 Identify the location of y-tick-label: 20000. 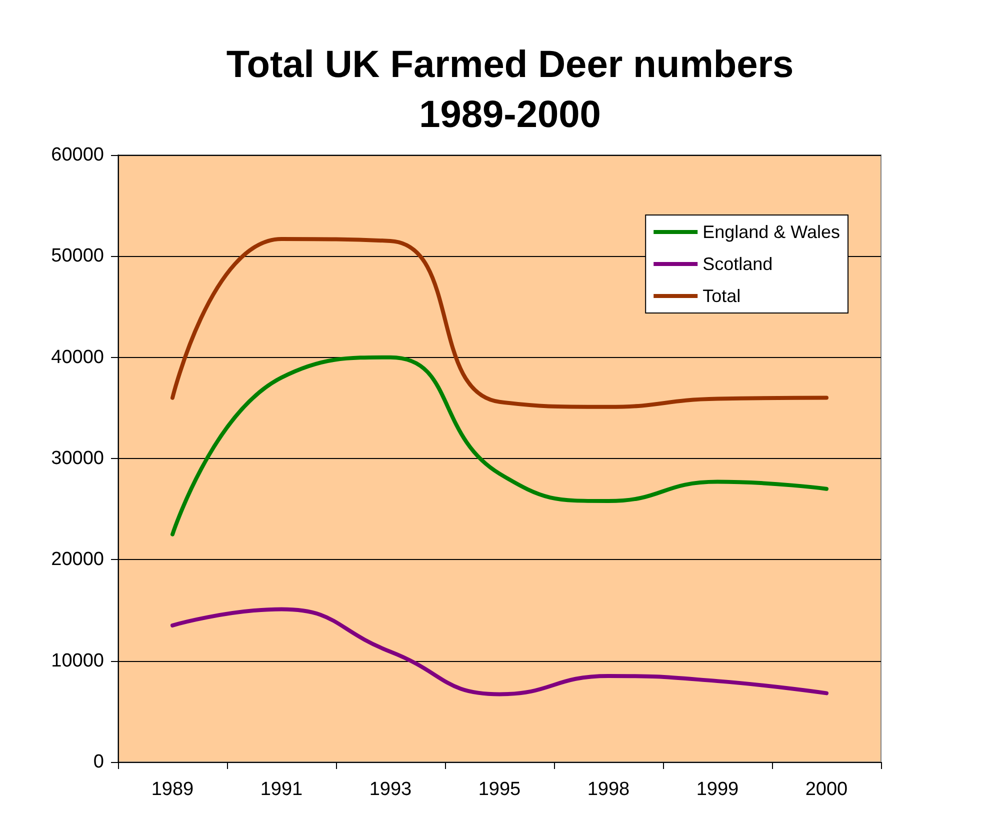
(77, 559).